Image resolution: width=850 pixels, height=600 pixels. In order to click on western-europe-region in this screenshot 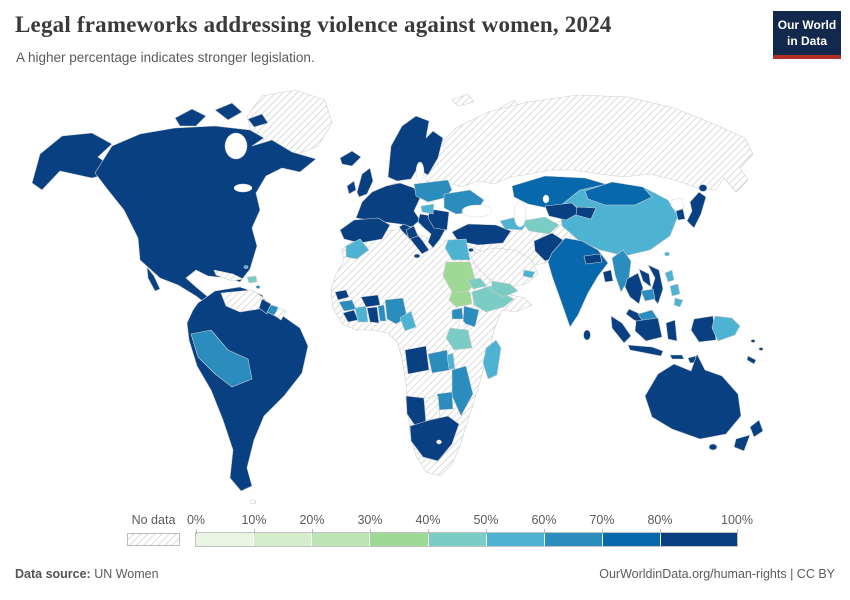, I will do `click(388, 205)`.